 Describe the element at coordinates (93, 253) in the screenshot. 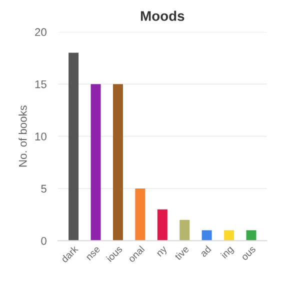

I see `x-tick-label: nse` at that location.